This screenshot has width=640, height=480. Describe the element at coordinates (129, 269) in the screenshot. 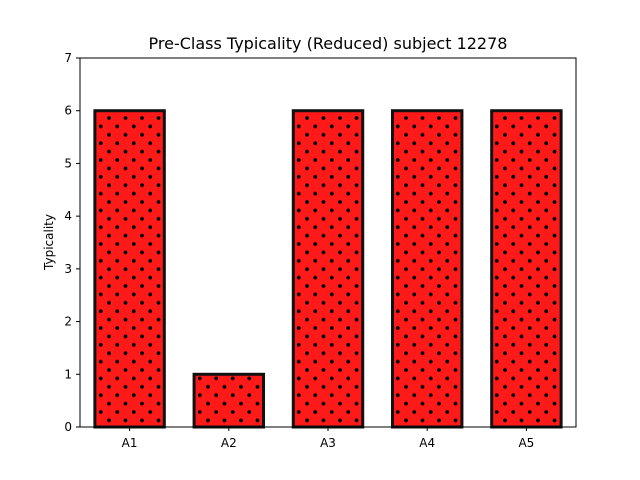

I see `bar-hatch-a1` at that location.